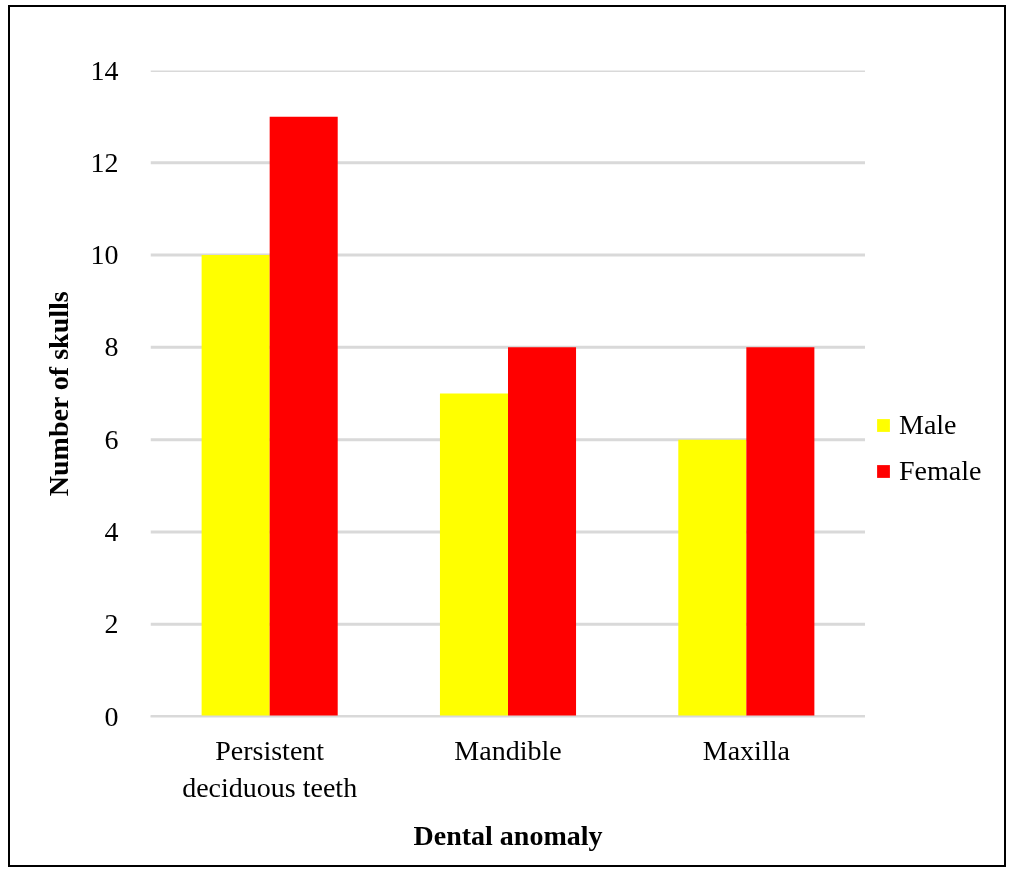  Describe the element at coordinates (270, 768) in the screenshot. I see `x-tick-label: Persistent deciduous teeth` at that location.